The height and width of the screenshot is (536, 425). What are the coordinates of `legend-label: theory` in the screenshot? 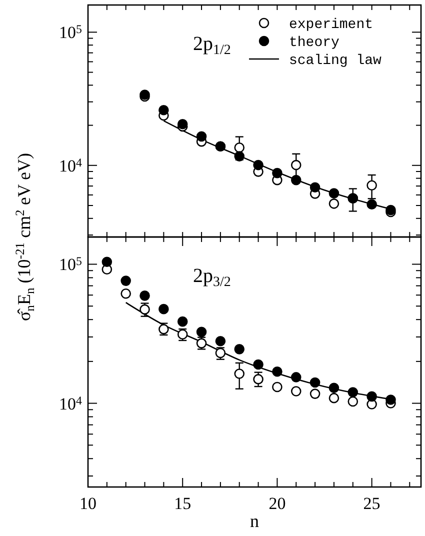 It's located at (314, 43).